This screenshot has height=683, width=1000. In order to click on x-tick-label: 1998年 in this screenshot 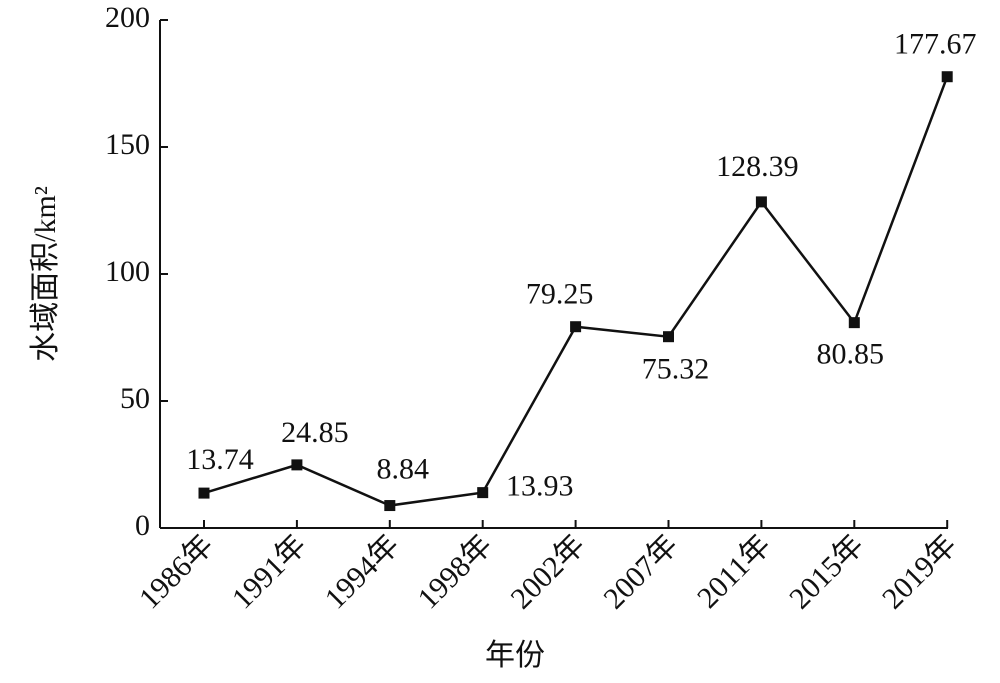, I will do `click(455, 571)`.